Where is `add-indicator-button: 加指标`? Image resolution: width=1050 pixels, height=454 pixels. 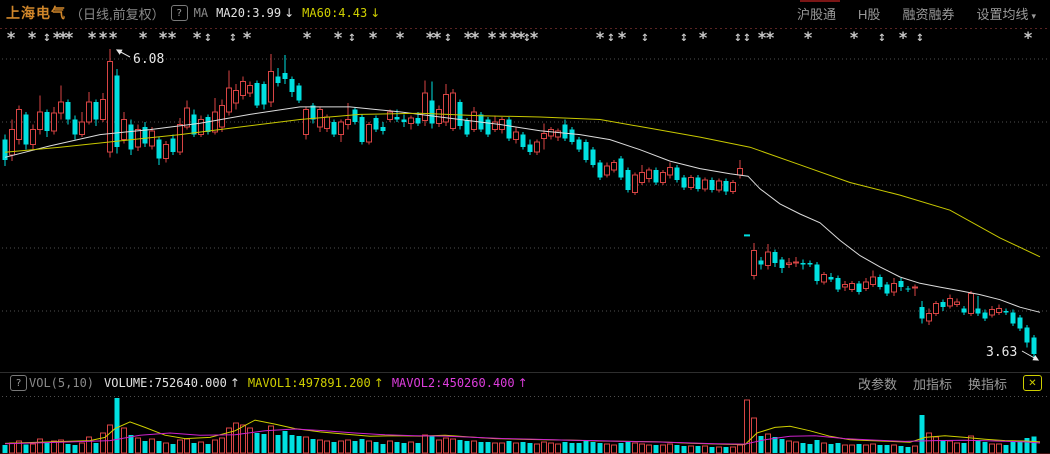 add-indicator-button: 加指标 is located at coordinates (932, 384).